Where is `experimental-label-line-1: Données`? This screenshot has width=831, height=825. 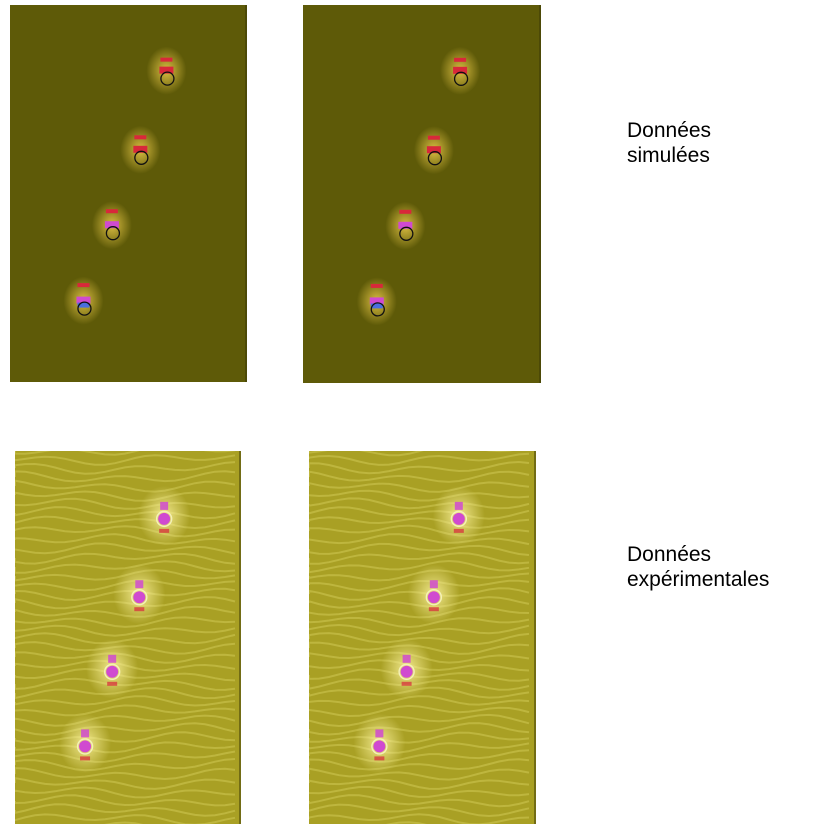 experimental-label-line-1: Données is located at coordinates (669, 554).